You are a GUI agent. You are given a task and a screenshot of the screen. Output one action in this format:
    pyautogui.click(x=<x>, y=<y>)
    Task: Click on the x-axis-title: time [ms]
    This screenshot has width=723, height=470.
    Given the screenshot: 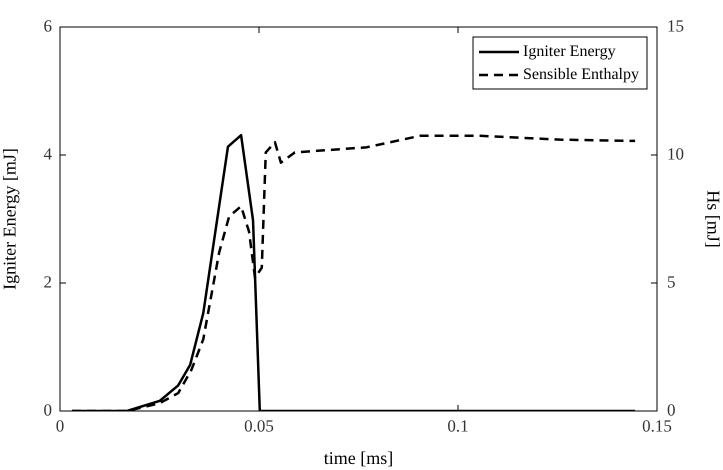 What is the action you would take?
    pyautogui.click(x=359, y=458)
    